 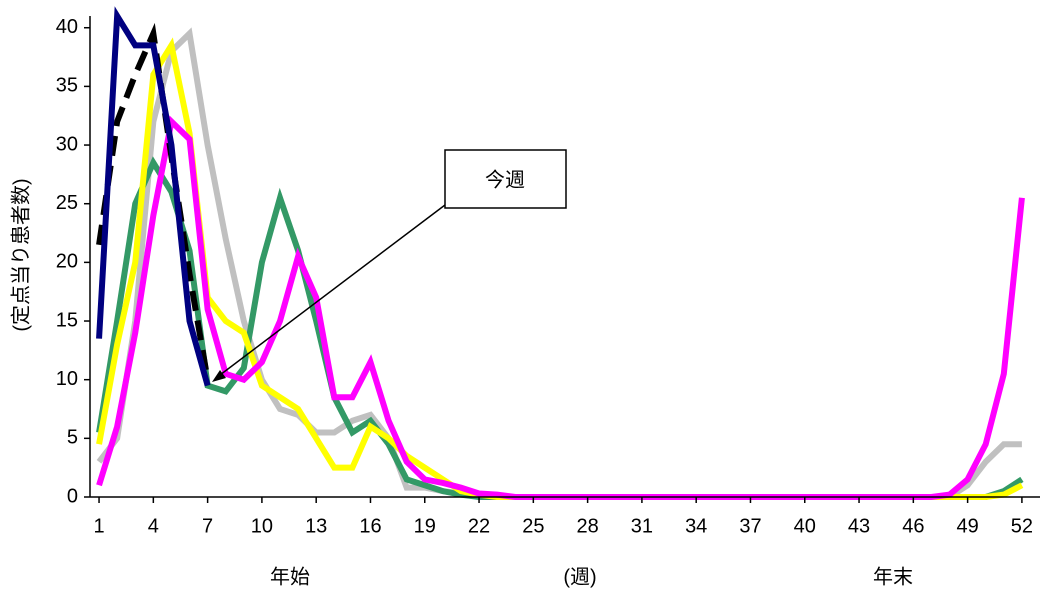 What do you see at coordinates (290, 576) in the screenshot?
I see `x-start-label: 年始` at bounding box center [290, 576].